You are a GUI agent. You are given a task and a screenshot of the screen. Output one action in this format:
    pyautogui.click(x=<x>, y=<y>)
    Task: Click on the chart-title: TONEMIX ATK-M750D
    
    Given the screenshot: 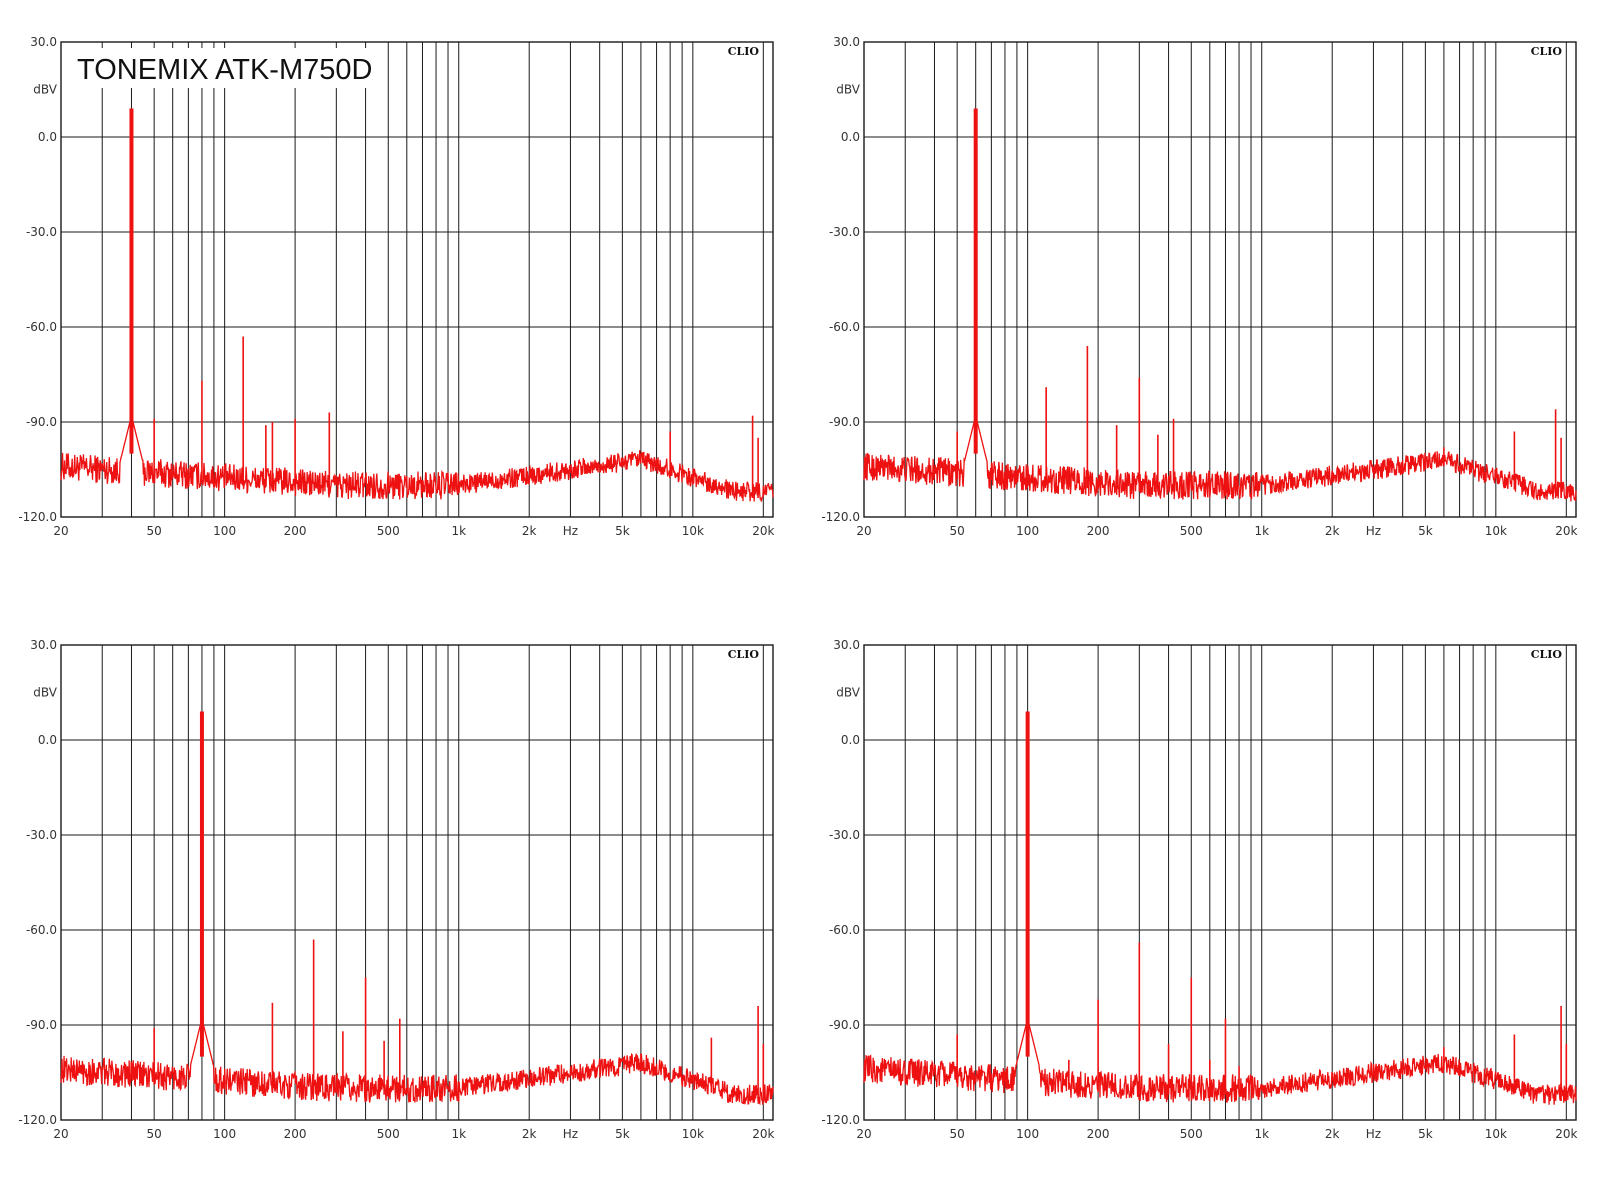 What is the action you would take?
    pyautogui.click(x=224, y=70)
    